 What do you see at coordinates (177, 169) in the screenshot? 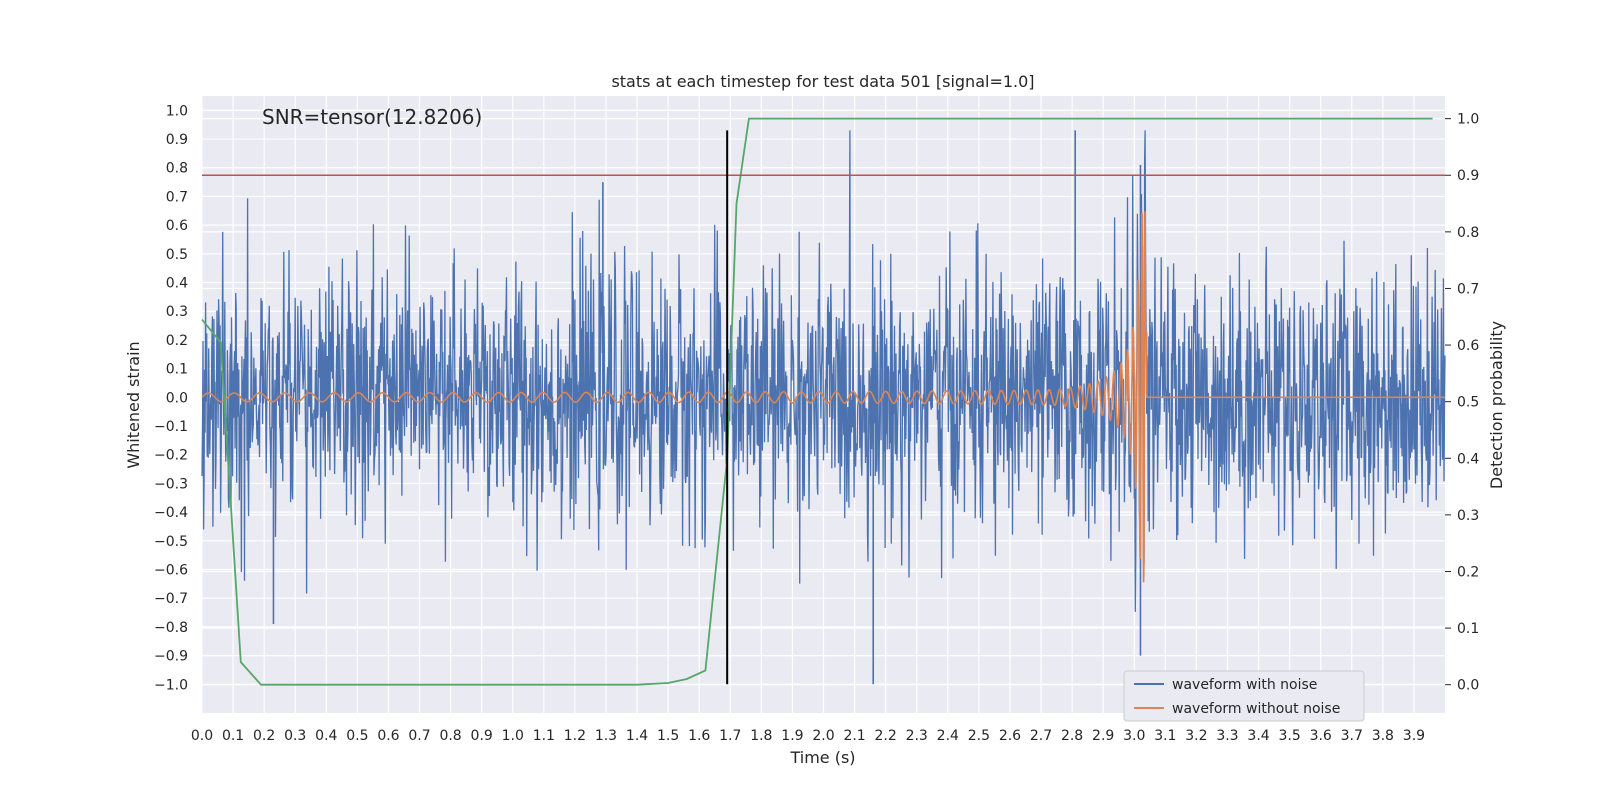
I see `y-tick-label: 0.8` at bounding box center [177, 169].